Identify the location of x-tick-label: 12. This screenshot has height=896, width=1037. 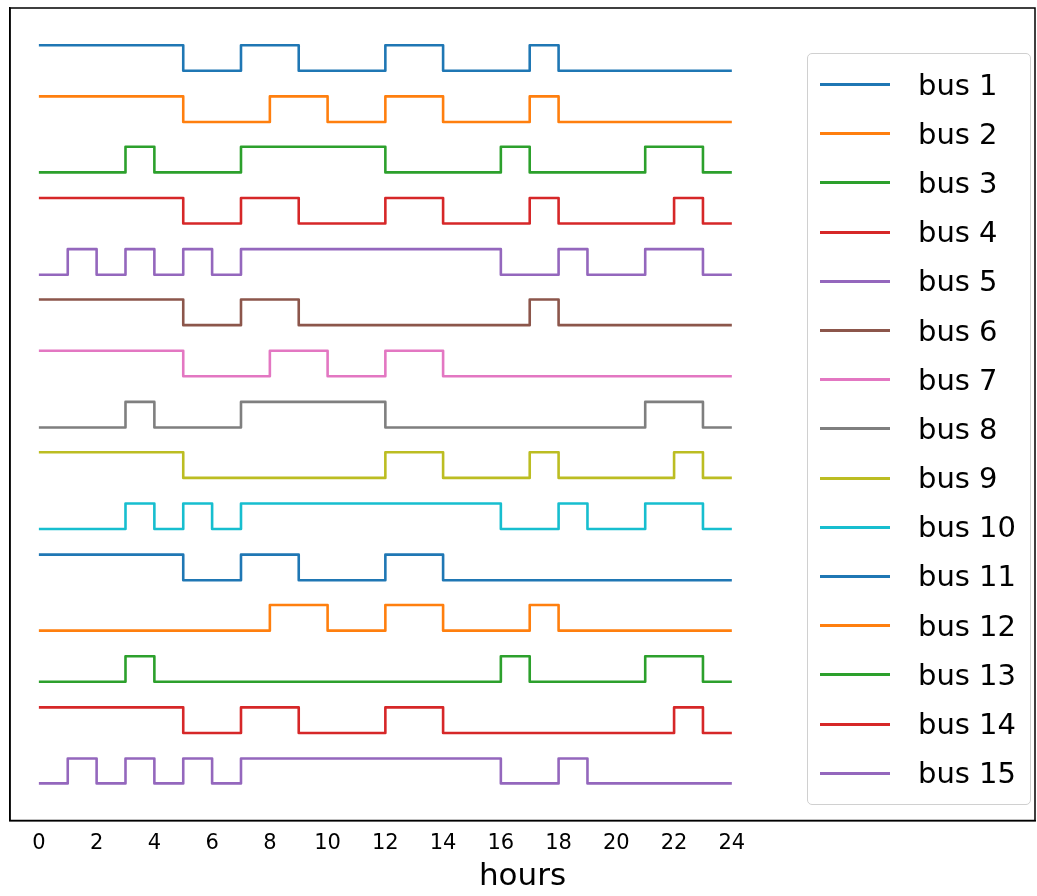
(385, 841).